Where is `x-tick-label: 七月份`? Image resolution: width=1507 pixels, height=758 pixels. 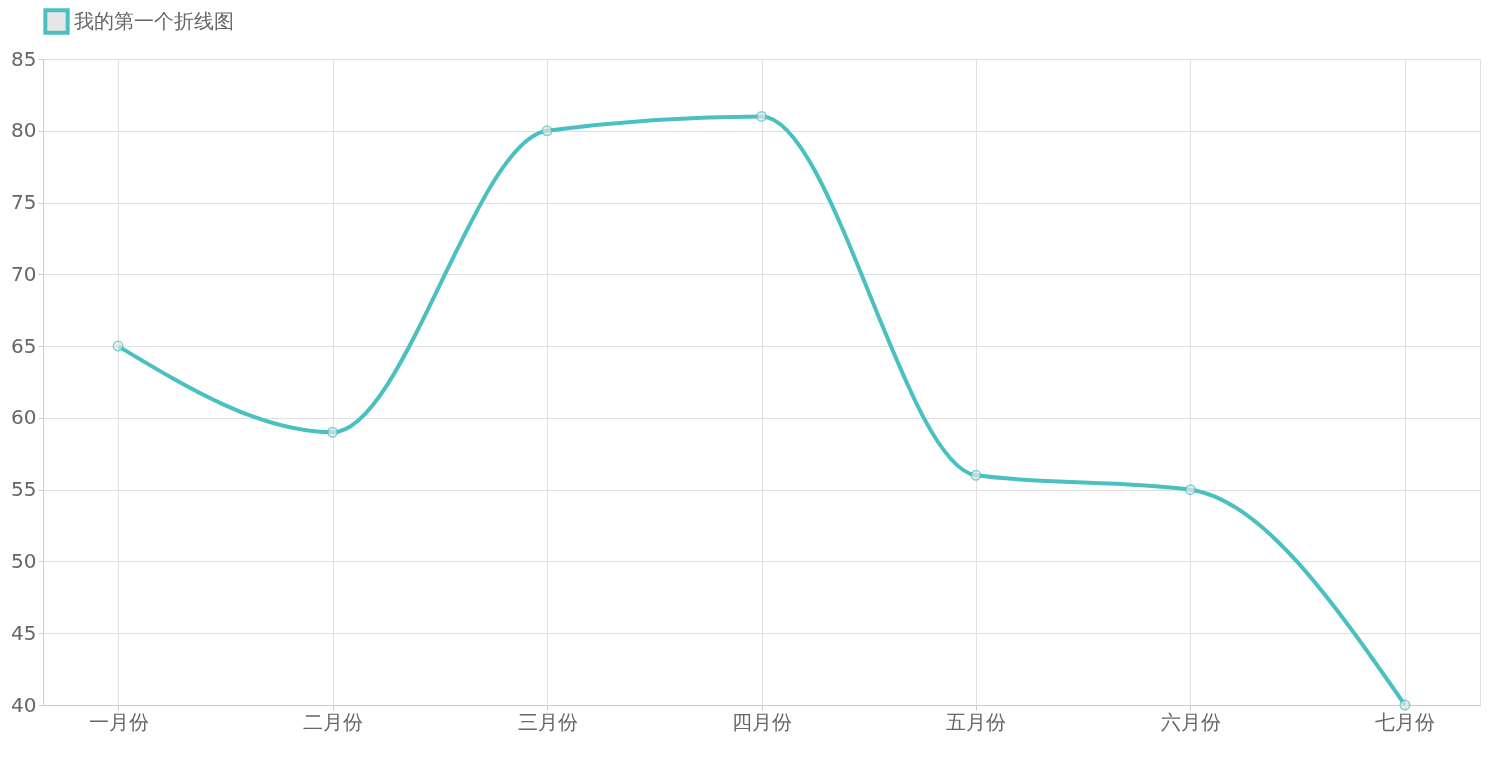 x-tick-label: 七月份 is located at coordinates (1405, 721).